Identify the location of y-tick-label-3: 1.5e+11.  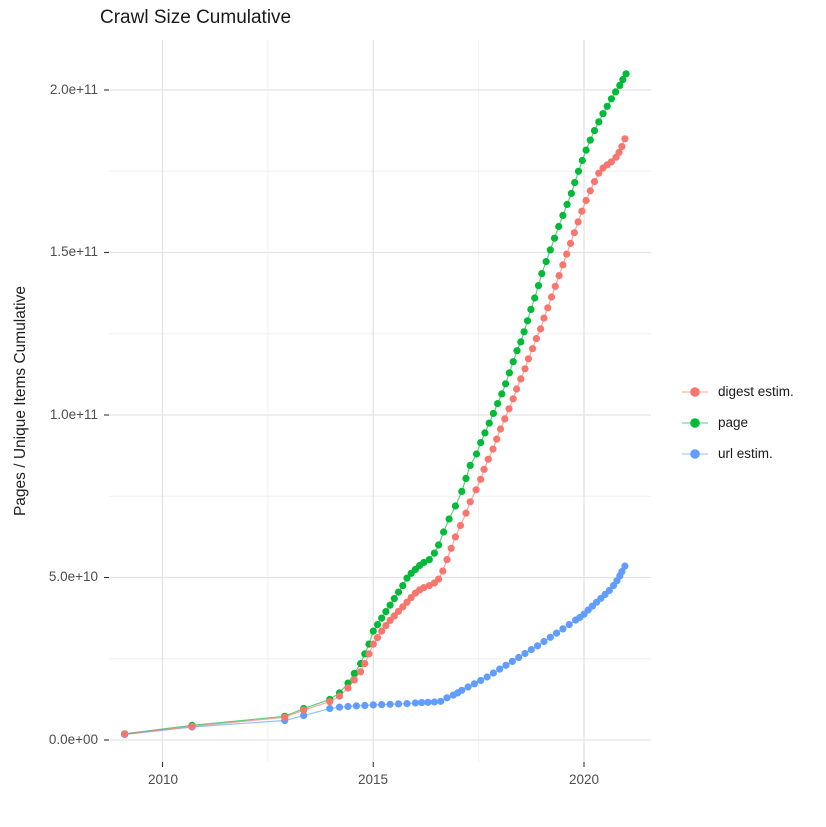
(73, 251).